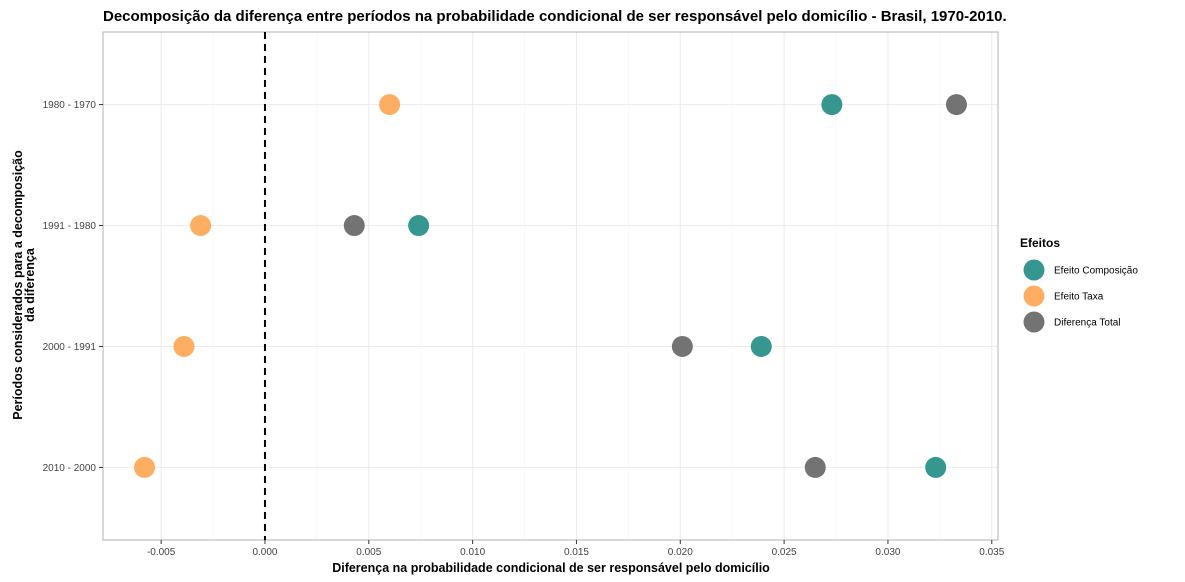 This screenshot has width=1185, height=582. Describe the element at coordinates (472, 552) in the screenshot. I see `x-tick-label: 0.010` at that location.